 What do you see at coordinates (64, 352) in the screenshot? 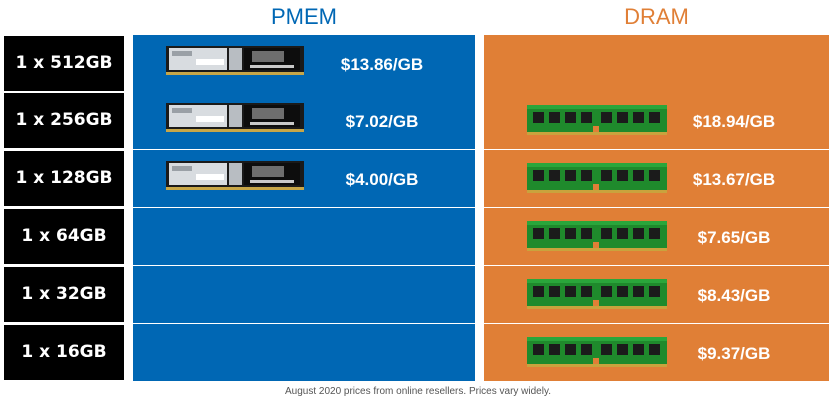
I see `row-label: 1 x 16GB` at bounding box center [64, 352].